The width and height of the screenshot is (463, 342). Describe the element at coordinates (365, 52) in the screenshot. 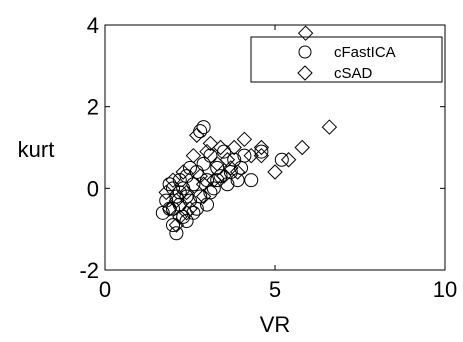

I see `legend-label-series-1: cFastICA` at that location.